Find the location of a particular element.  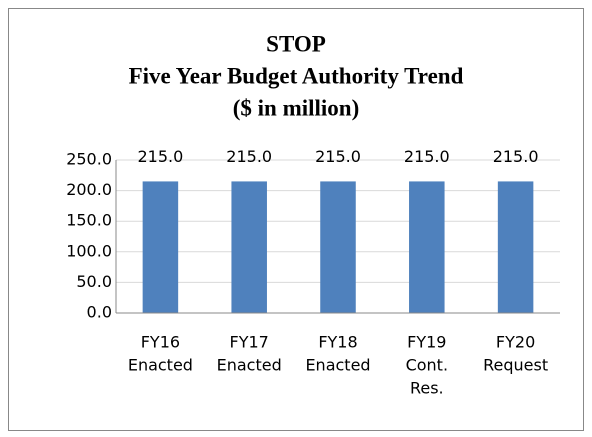

x-tick-label: FY18 is located at coordinates (337, 342).